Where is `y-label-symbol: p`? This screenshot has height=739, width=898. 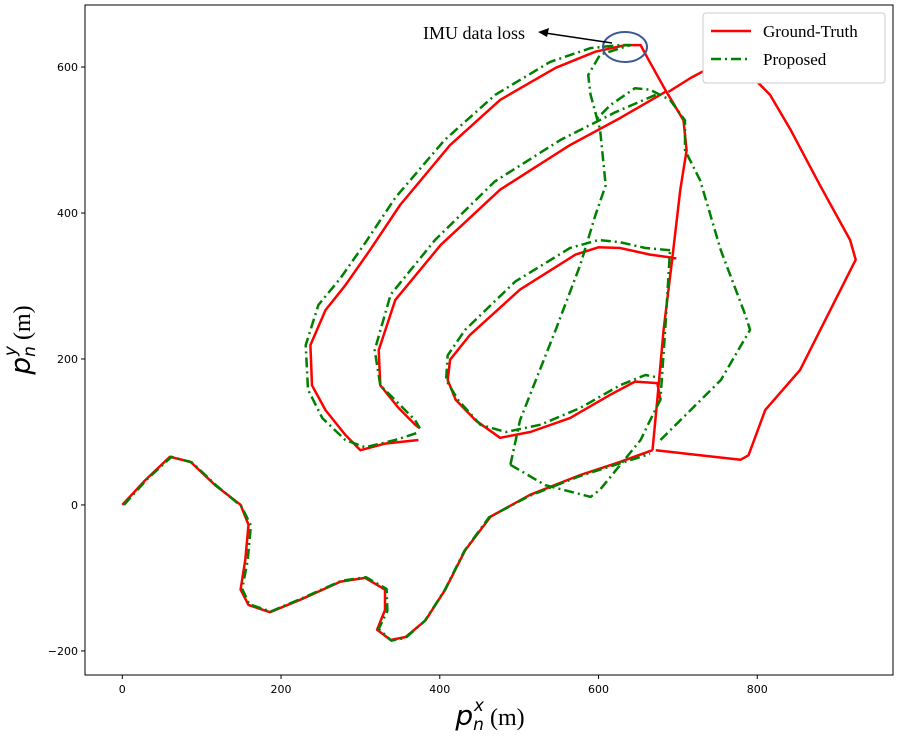 y-label-symbol: p is located at coordinates (20, 366).